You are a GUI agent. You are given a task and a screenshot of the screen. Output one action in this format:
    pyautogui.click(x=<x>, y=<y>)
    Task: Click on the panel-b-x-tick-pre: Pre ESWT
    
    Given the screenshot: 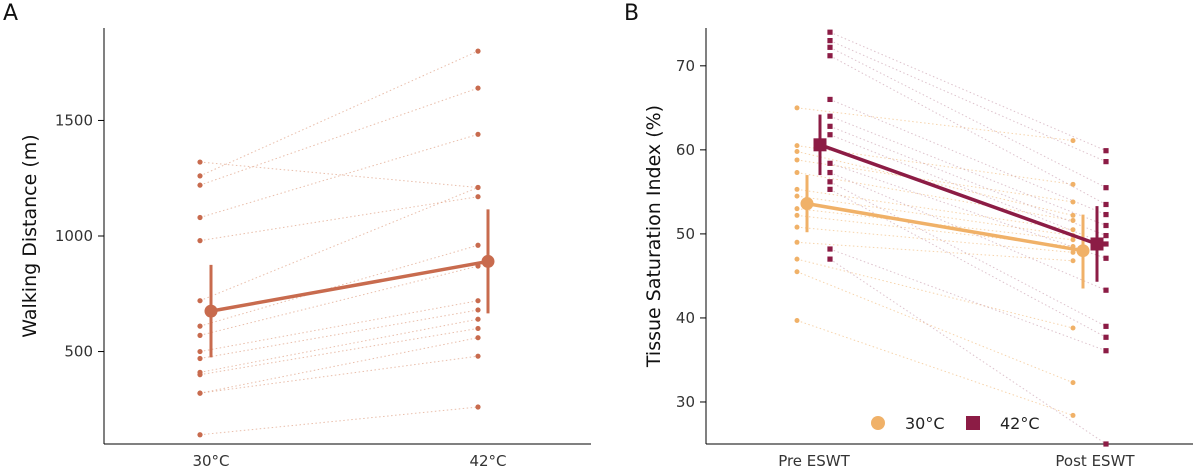 What is the action you would take?
    pyautogui.click(x=814, y=461)
    